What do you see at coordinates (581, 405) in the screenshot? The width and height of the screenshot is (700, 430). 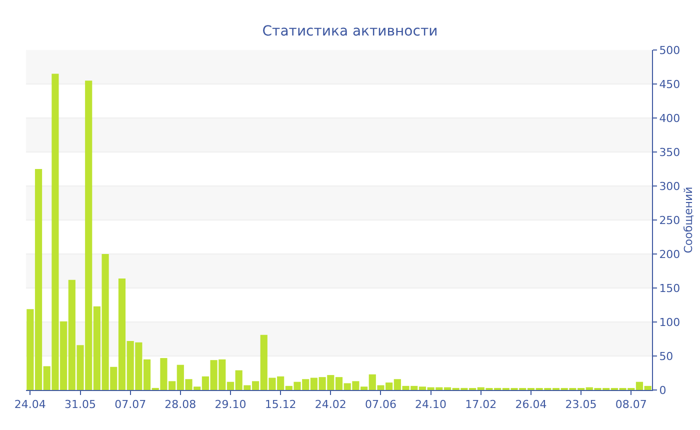 I see `x-tick-label: 23.05` at bounding box center [581, 405].